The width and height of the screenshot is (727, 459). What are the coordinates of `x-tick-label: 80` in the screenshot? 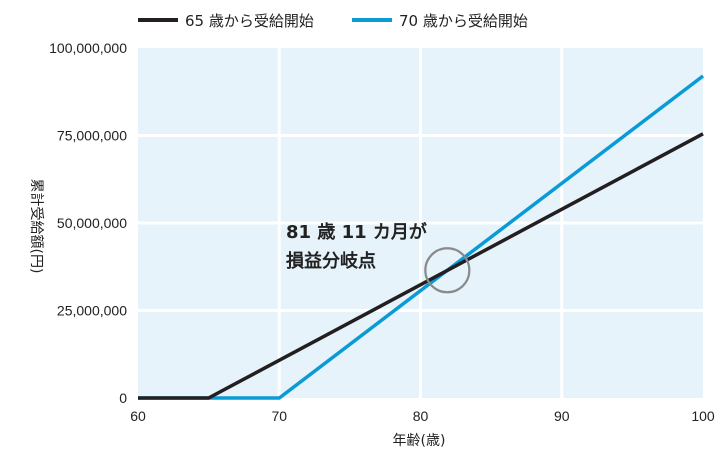 It's located at (421, 416).